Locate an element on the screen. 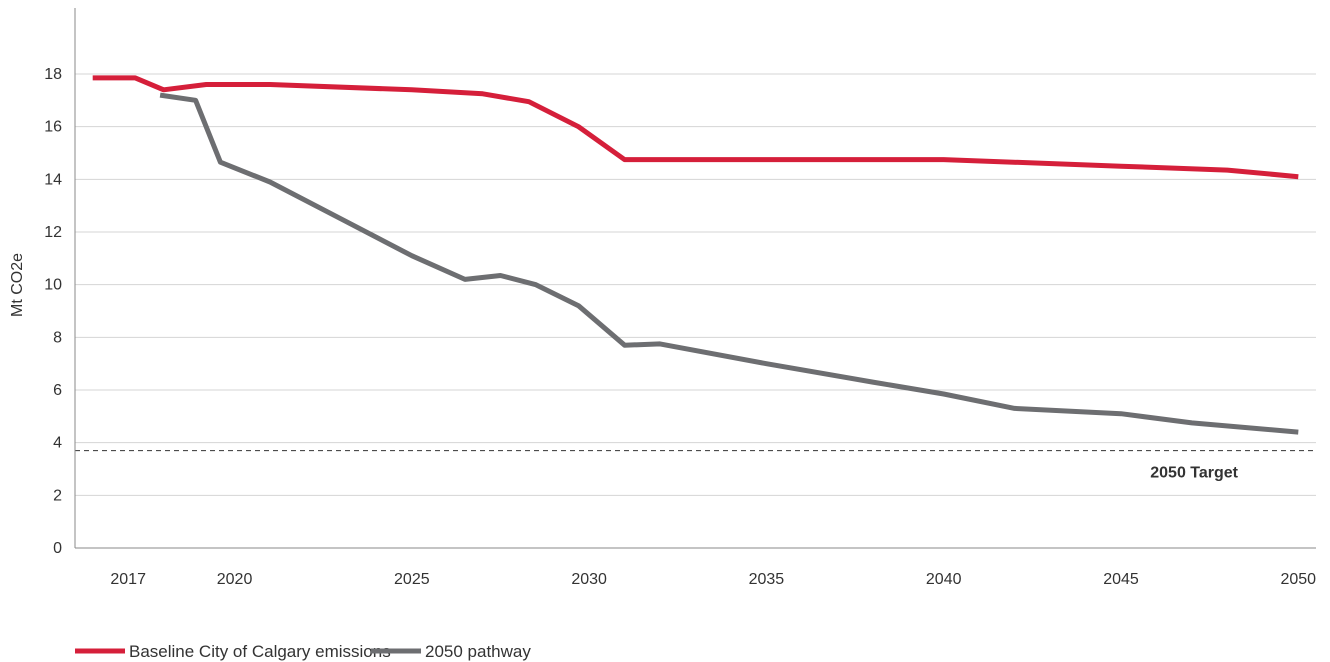 This screenshot has width=1330, height=662. x-tick-label-2025: 2025 is located at coordinates (412, 579).